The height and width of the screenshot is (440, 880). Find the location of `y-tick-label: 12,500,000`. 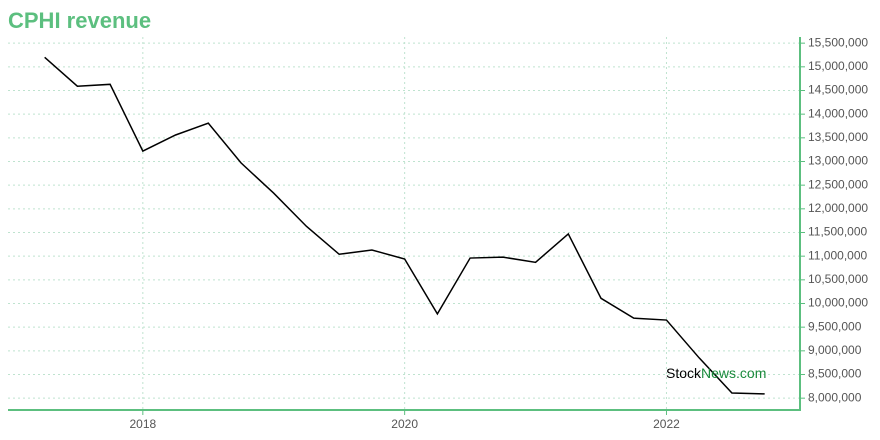

y-tick-label: 12,500,000 is located at coordinates (838, 184).